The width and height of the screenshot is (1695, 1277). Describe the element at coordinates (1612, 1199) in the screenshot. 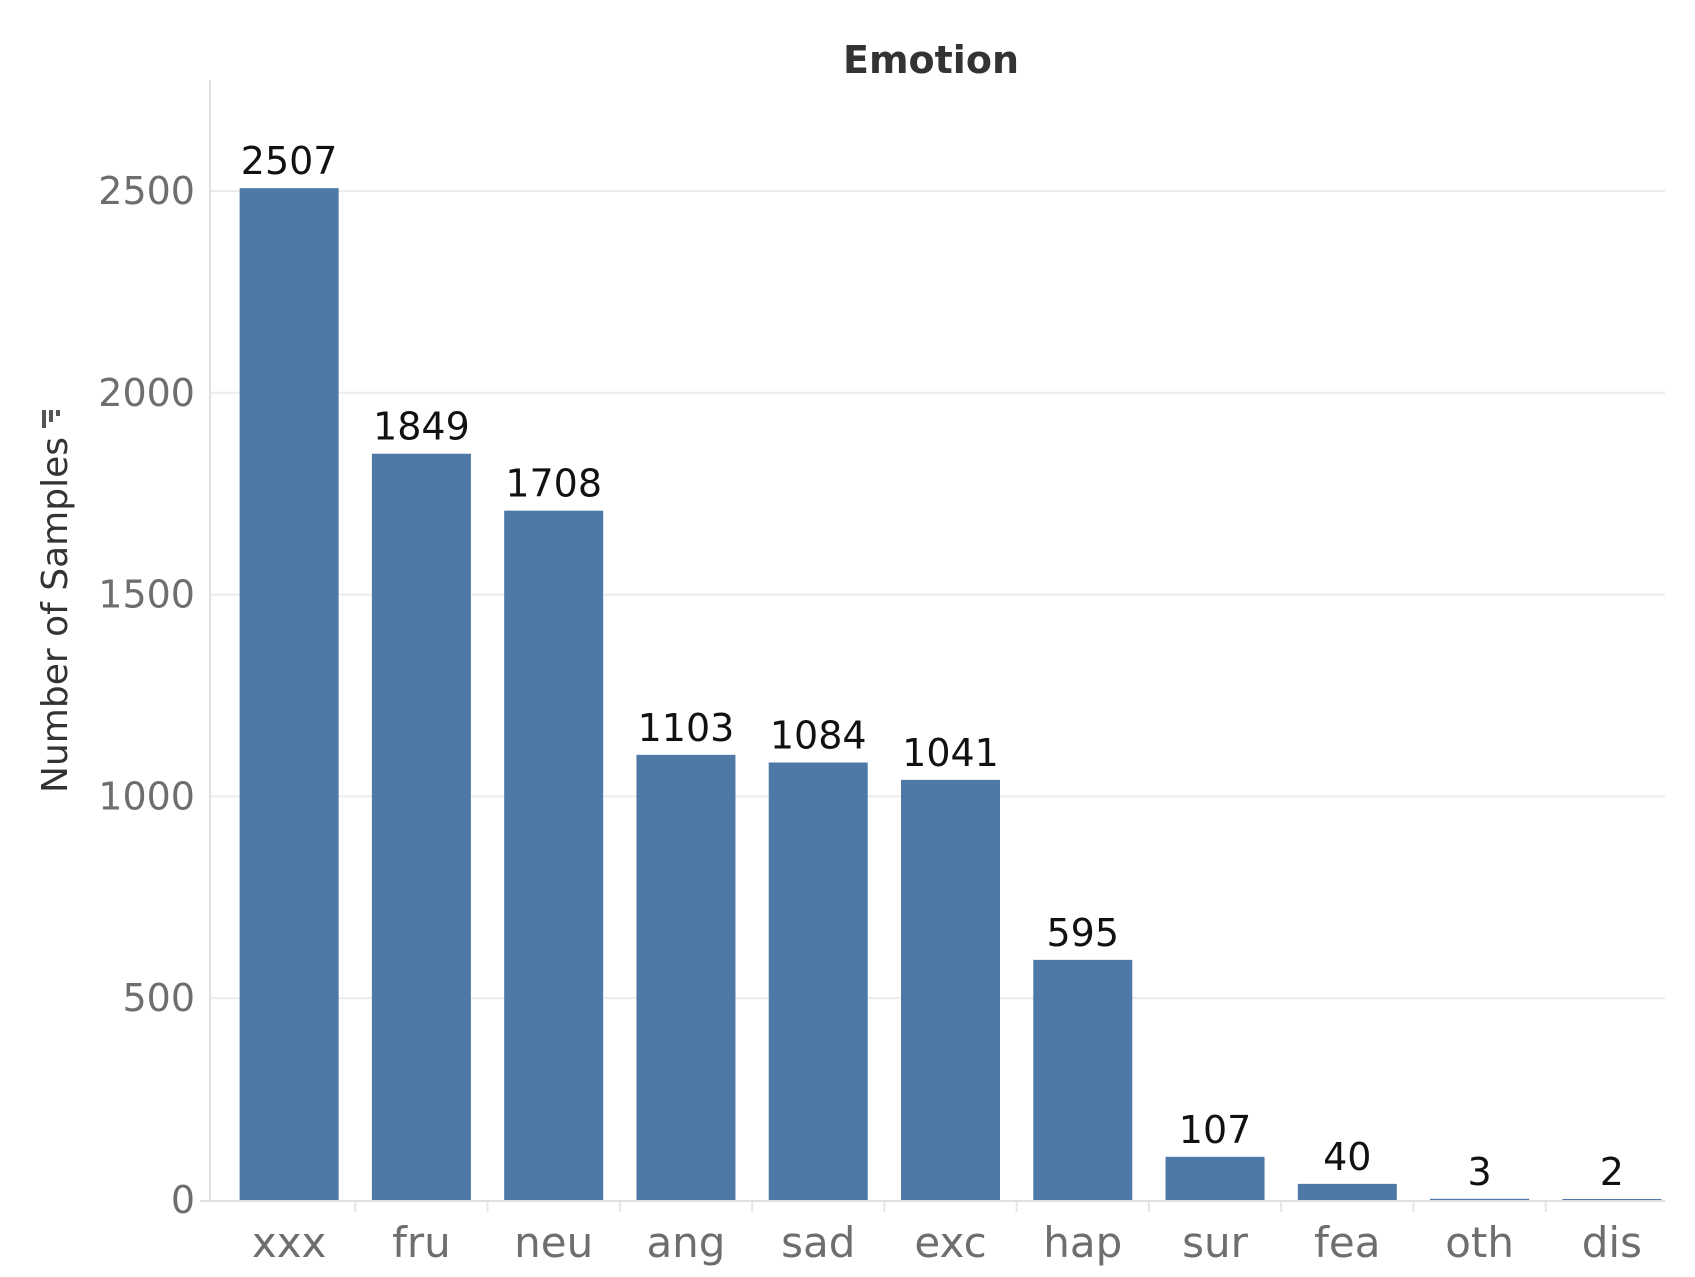

I see `bar-dis` at that location.